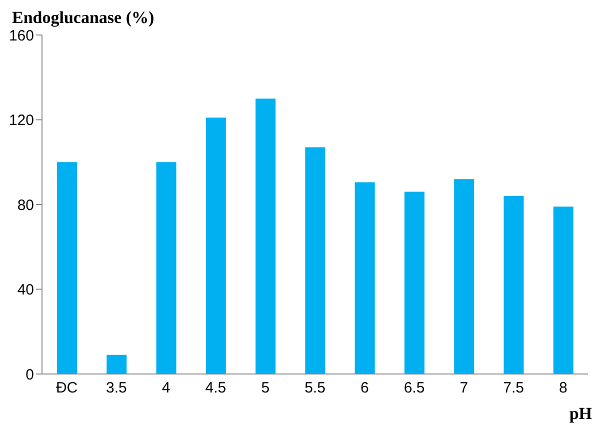 The height and width of the screenshot is (430, 594). I want to click on y-tick-label: 0, so click(30, 375).